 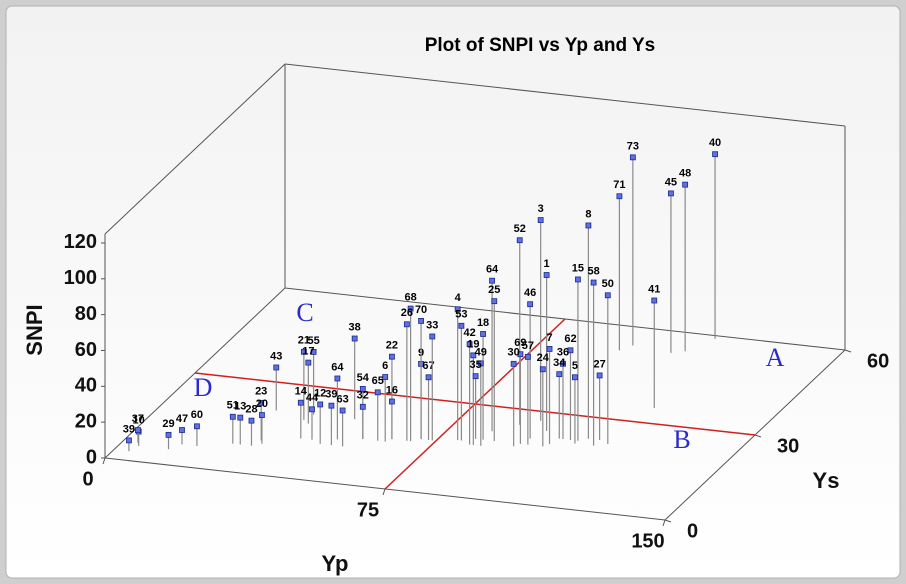 I want to click on point-label: 29, so click(x=168, y=424).